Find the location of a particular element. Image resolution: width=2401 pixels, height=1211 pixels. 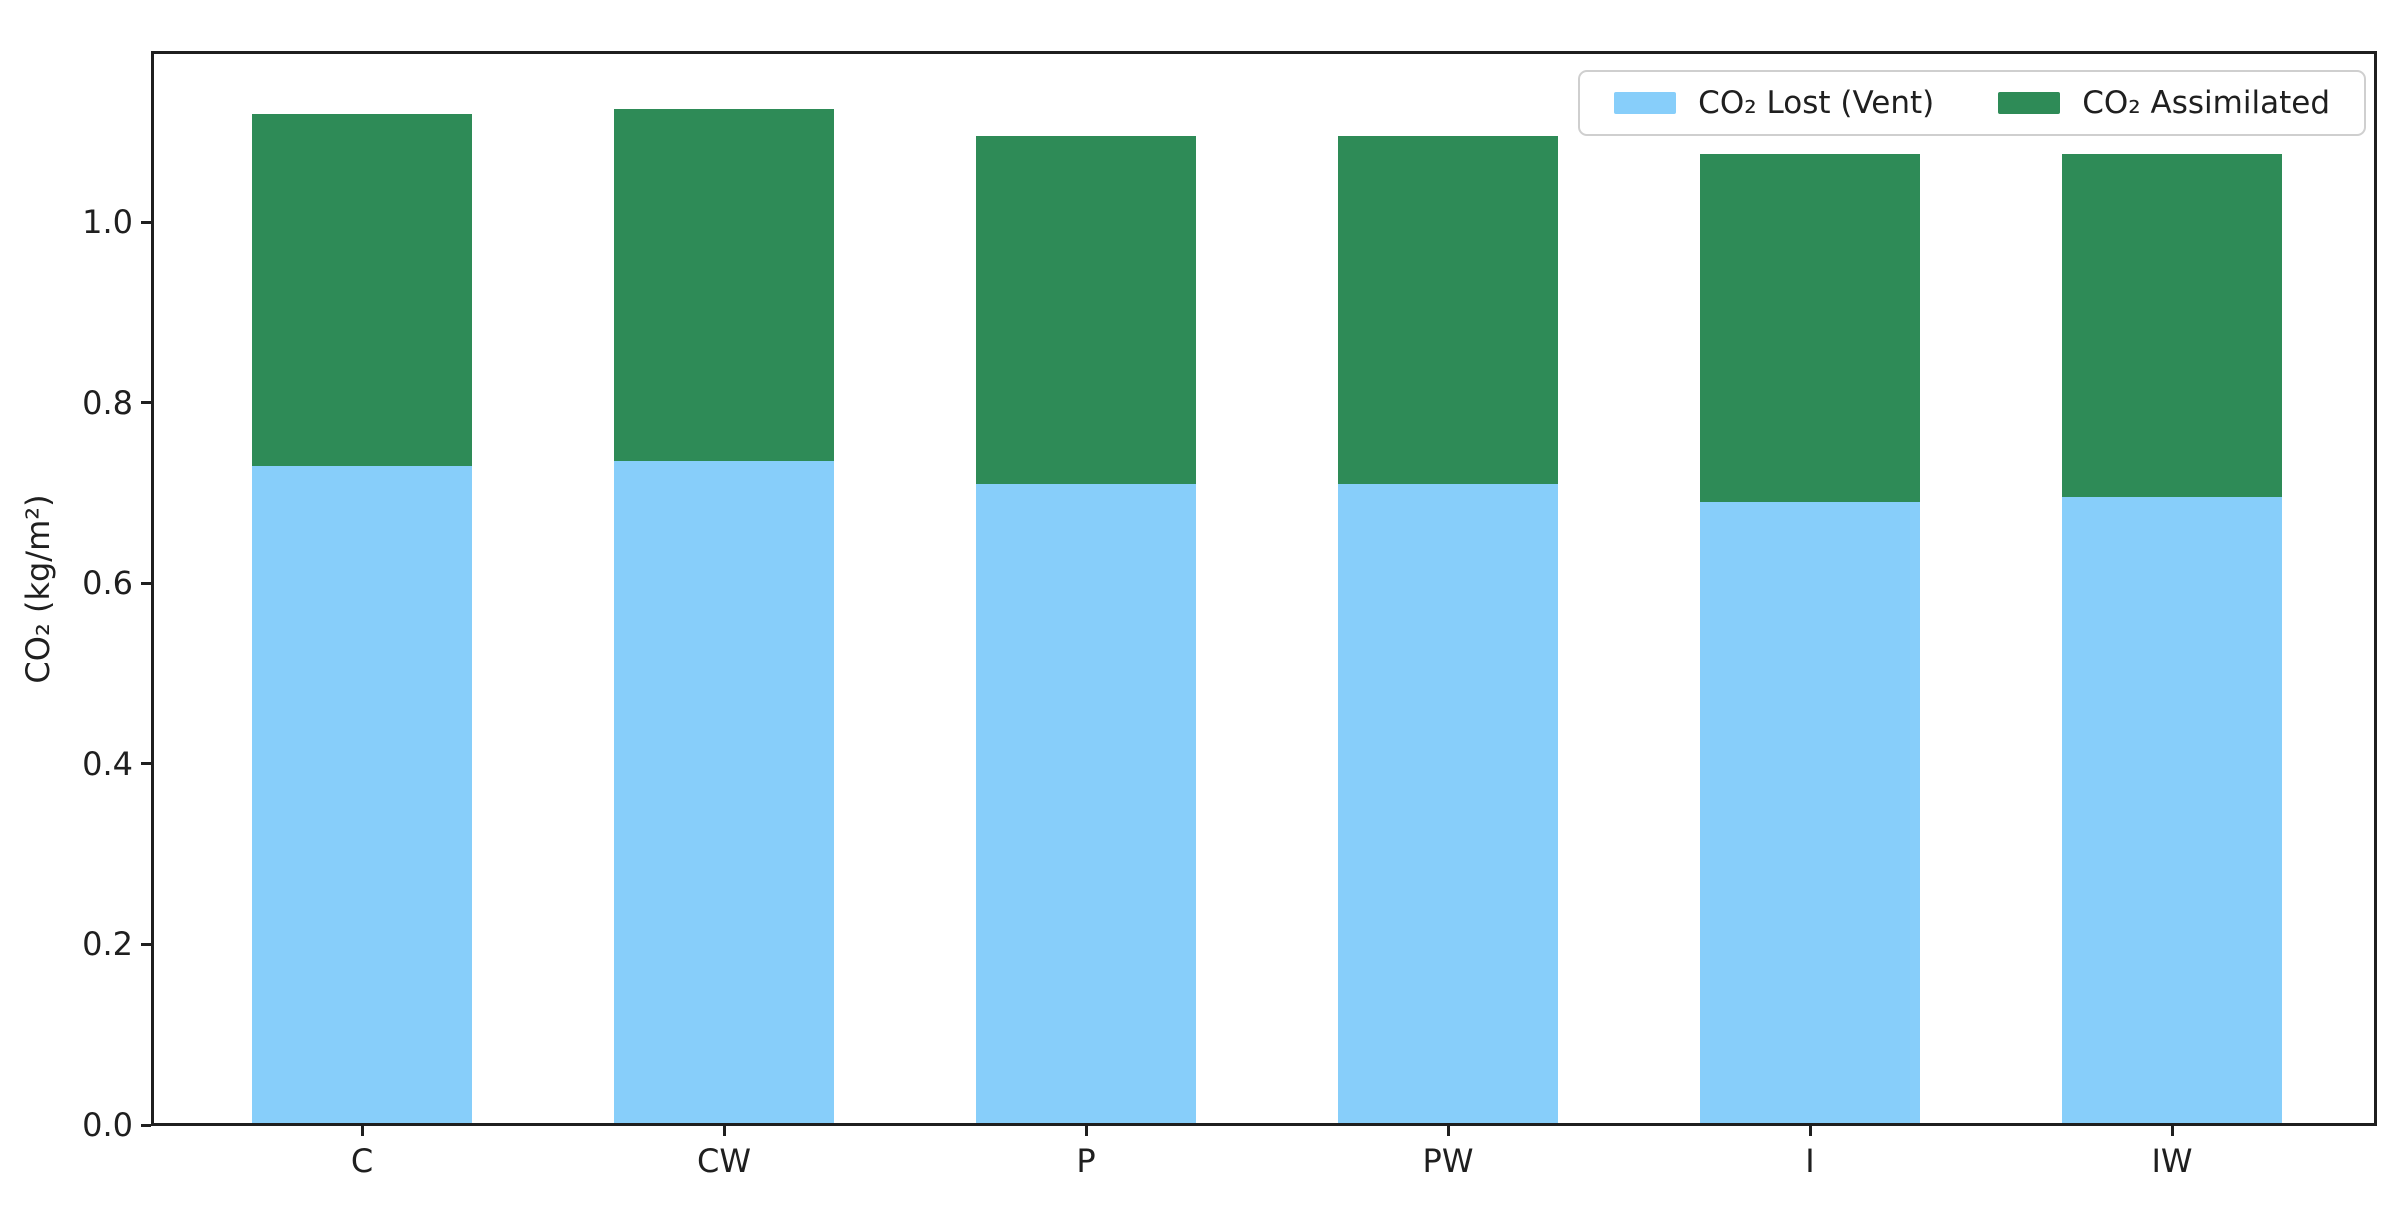

y-tick-label: 0.8 is located at coordinates (107, 402).